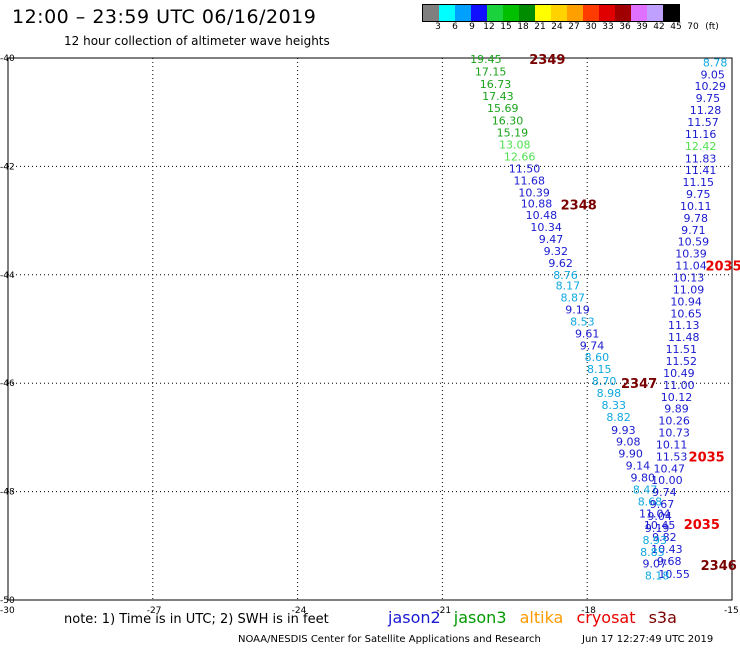 This screenshot has width=740, height=650. What do you see at coordinates (599, 369) in the screenshot?
I see `wave-height-label: 8.15` at bounding box center [599, 369].